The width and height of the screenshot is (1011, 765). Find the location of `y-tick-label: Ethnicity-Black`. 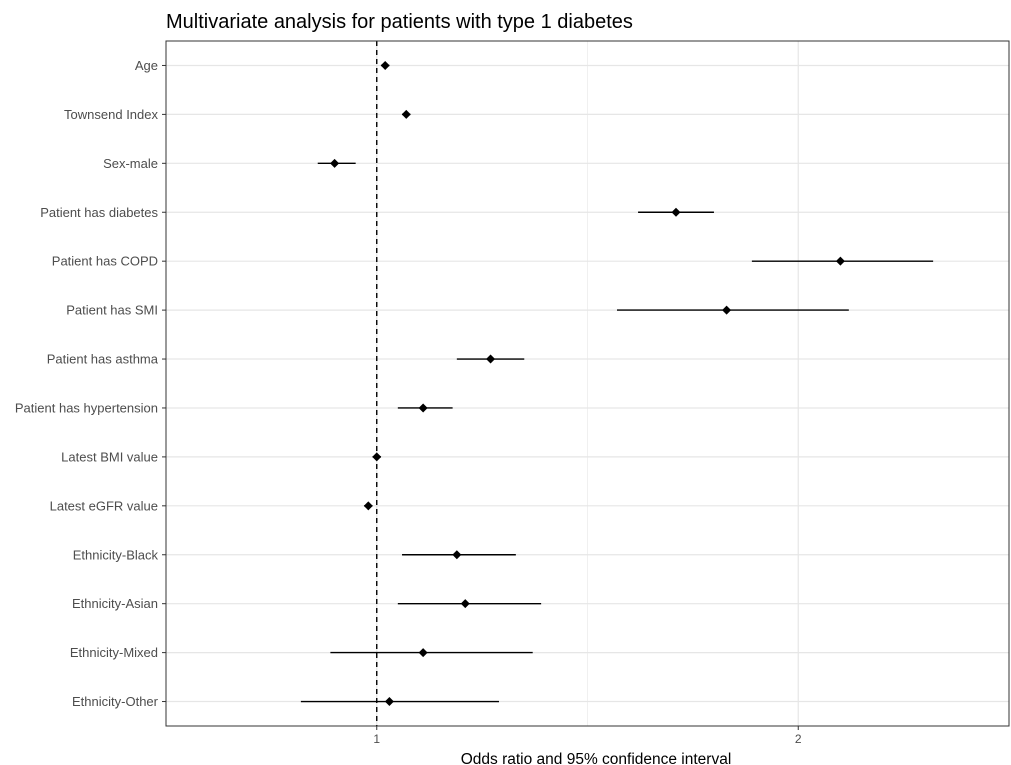

y-tick-label: Ethnicity-Black is located at coordinates (116, 554).